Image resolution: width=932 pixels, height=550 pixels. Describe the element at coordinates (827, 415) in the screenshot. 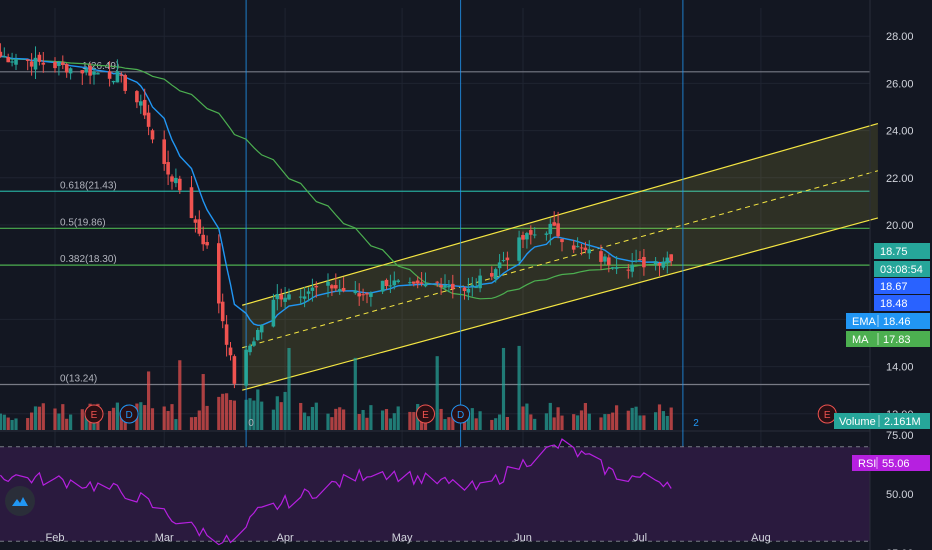

I see `event-badge-label: E` at that location.